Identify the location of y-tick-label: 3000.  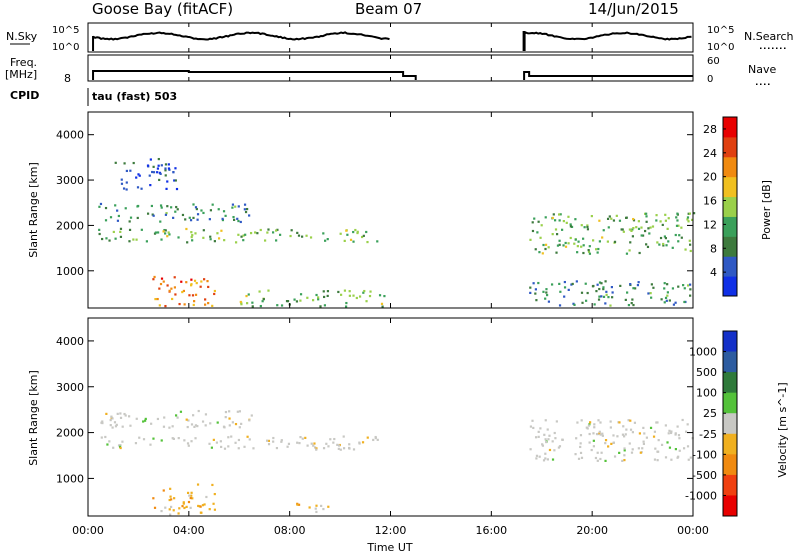
(70, 180).